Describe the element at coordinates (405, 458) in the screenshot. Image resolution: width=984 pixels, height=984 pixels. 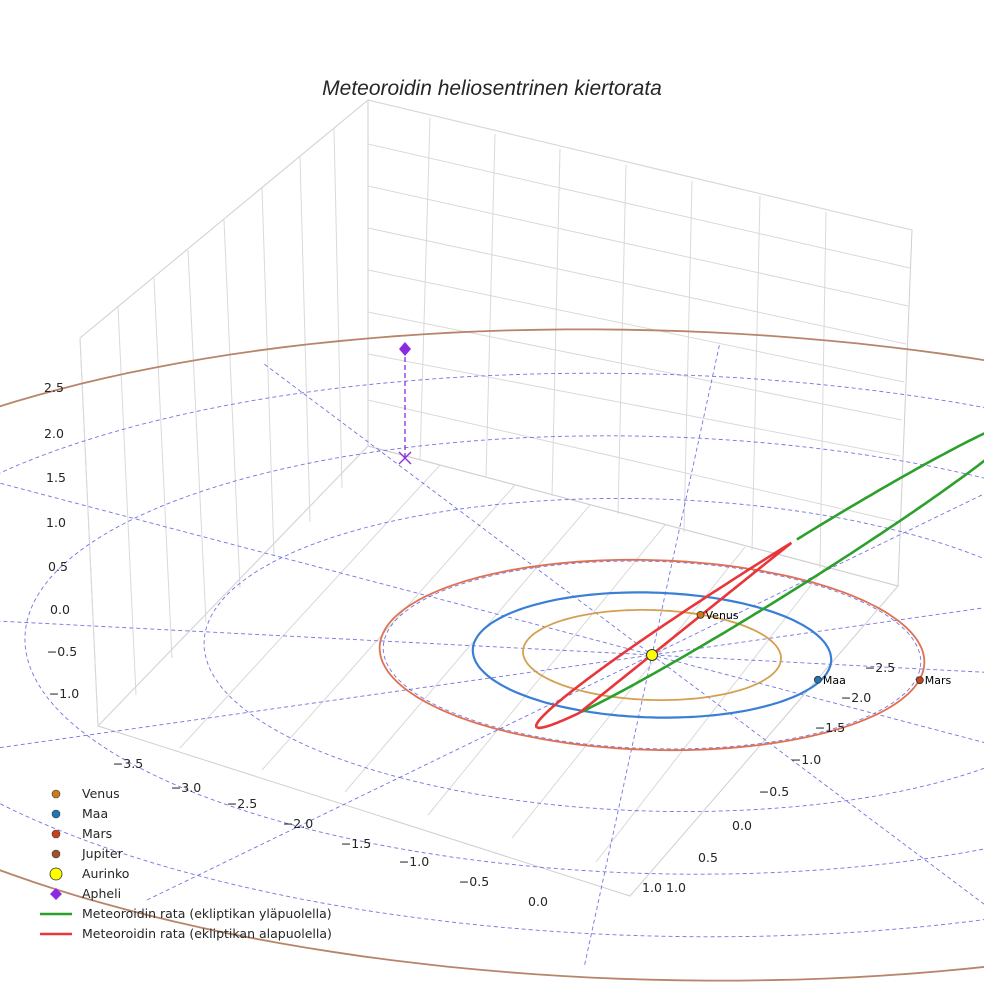
I see `aphelion-projection-marker` at that location.